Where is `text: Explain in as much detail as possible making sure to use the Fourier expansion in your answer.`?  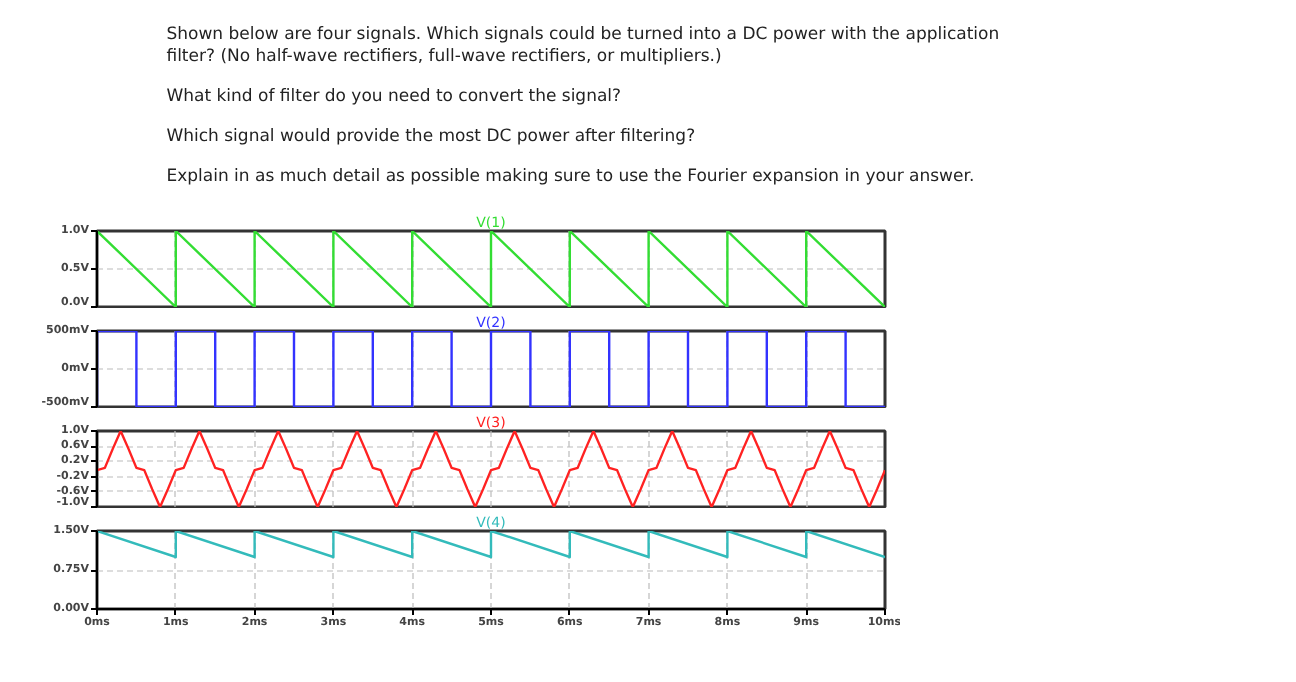
text: Explain in as much detail as possible making sure to use the Fourier expansion in your answer. is located at coordinates (570, 177).